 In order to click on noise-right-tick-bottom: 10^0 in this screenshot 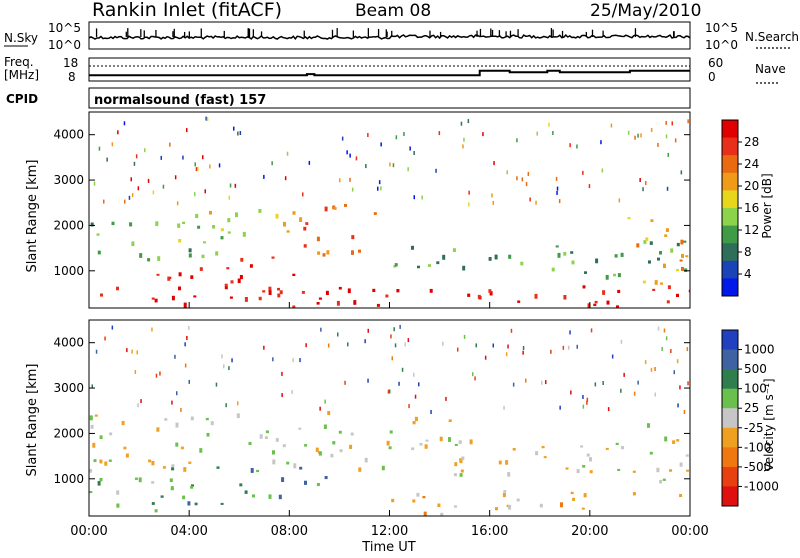, I will do `click(721, 45)`.